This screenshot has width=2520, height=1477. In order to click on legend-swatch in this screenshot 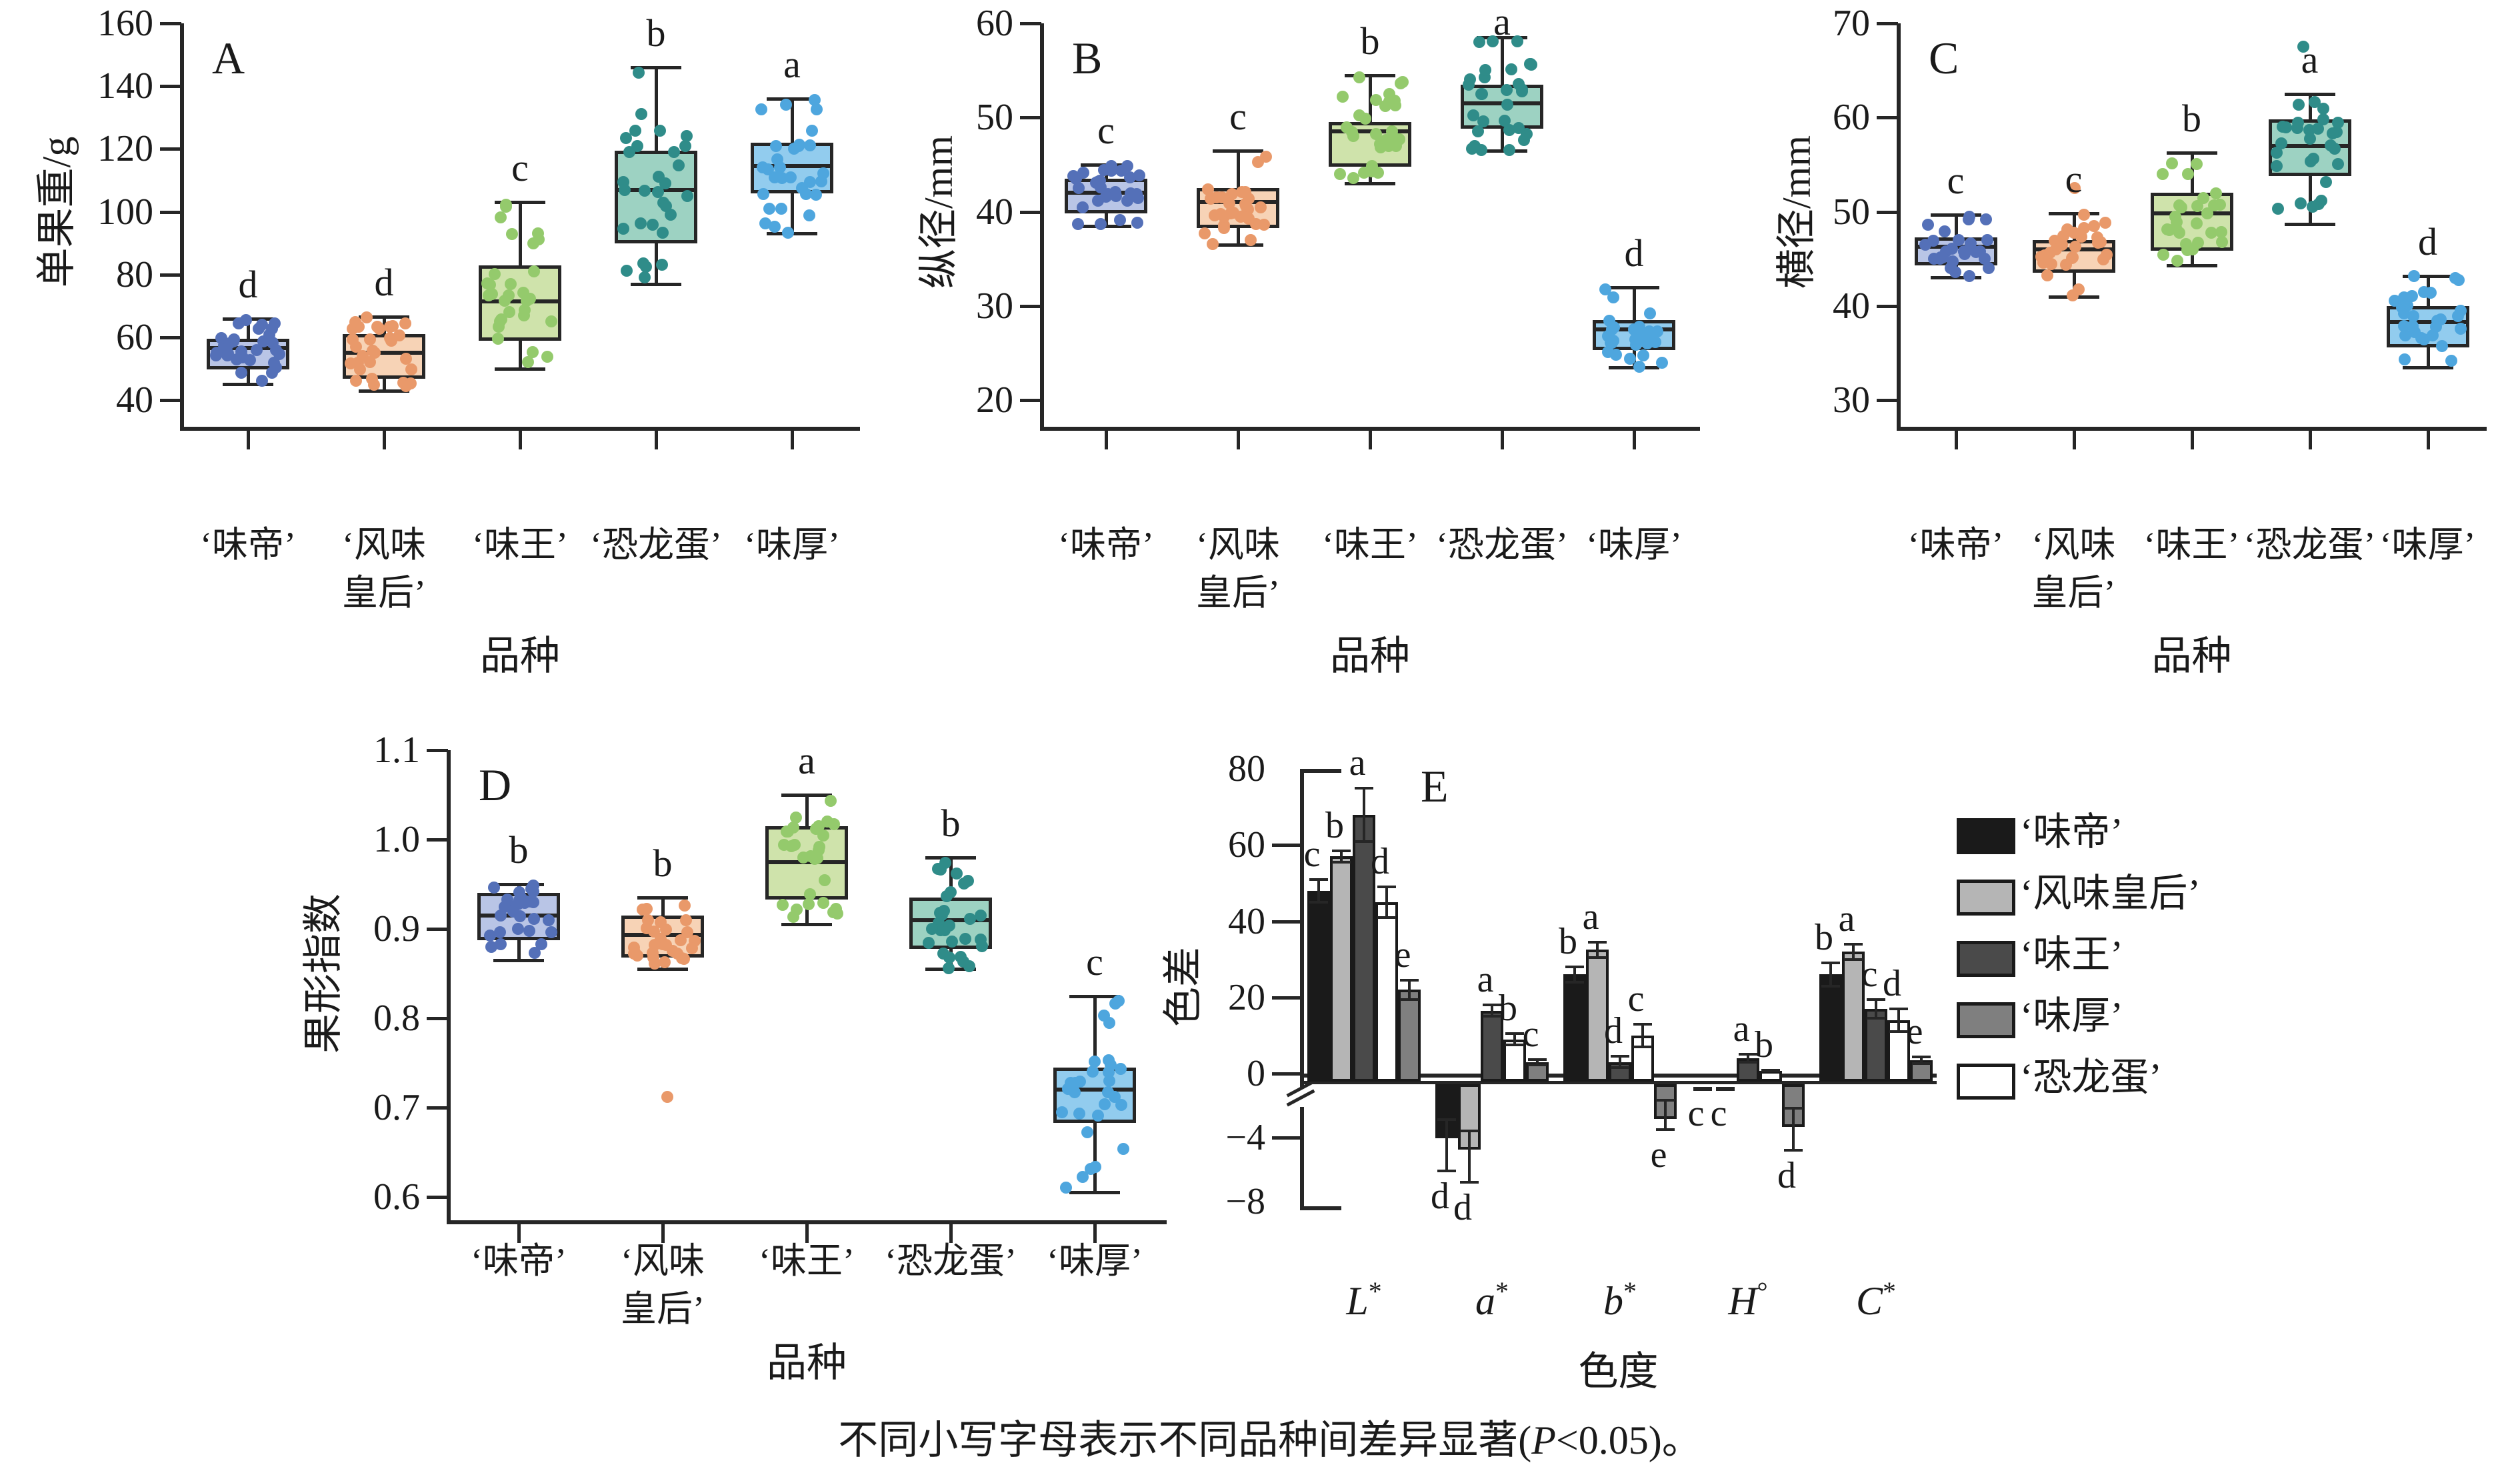, I will do `click(1986, 1082)`.